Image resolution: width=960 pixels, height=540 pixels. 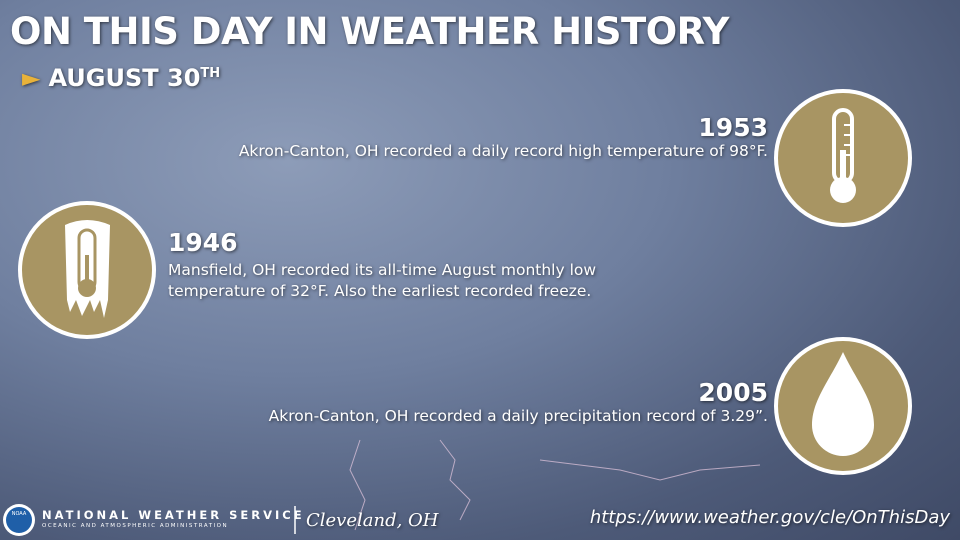 I want to click on url: https://www.weather.gov/cle/OnThisDay, so click(x=769, y=517).